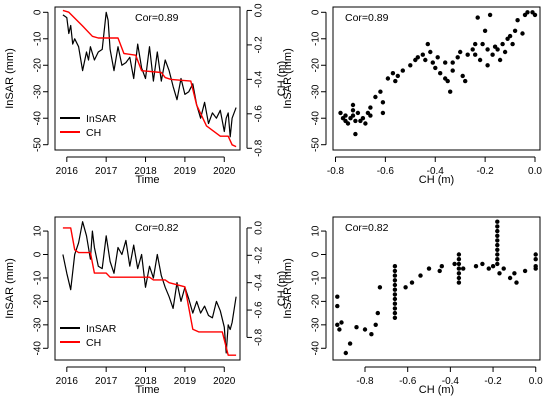  I want to click on x-axis-label: CH (m), so click(436, 390).